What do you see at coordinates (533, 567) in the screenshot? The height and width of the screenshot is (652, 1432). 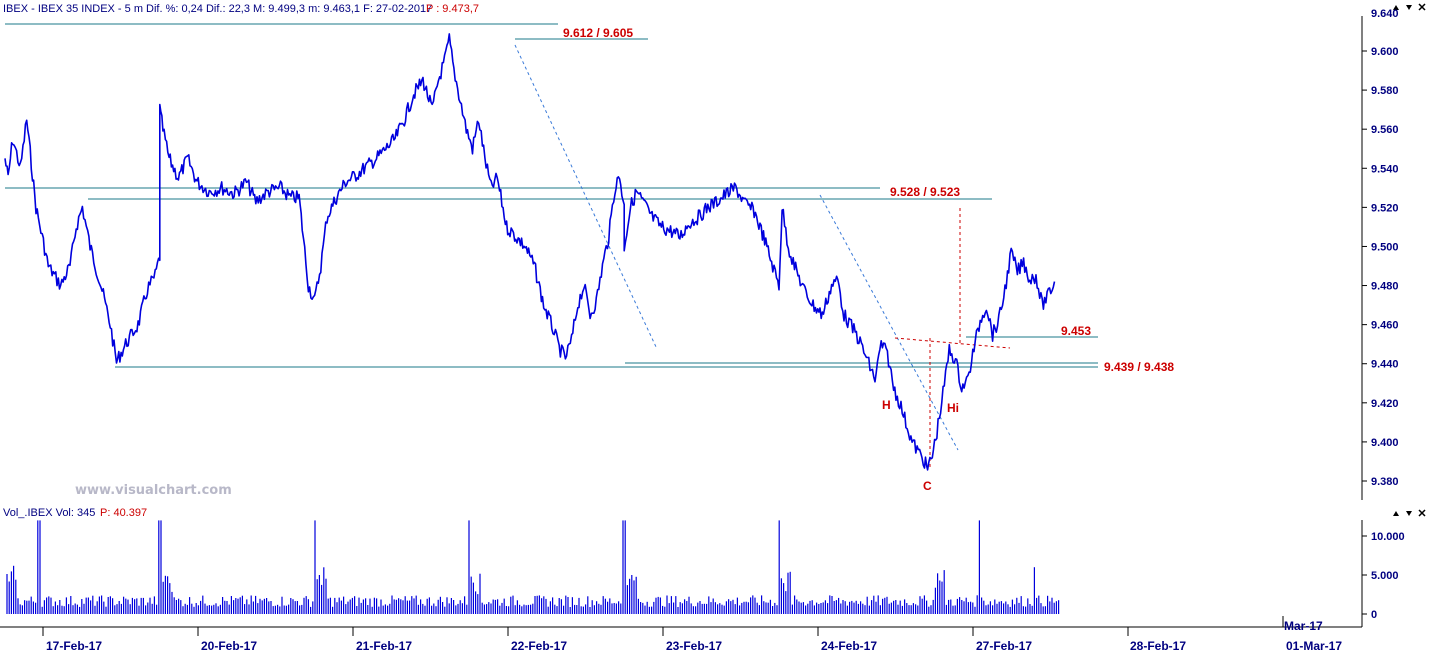 I see `volume-bars` at bounding box center [533, 567].